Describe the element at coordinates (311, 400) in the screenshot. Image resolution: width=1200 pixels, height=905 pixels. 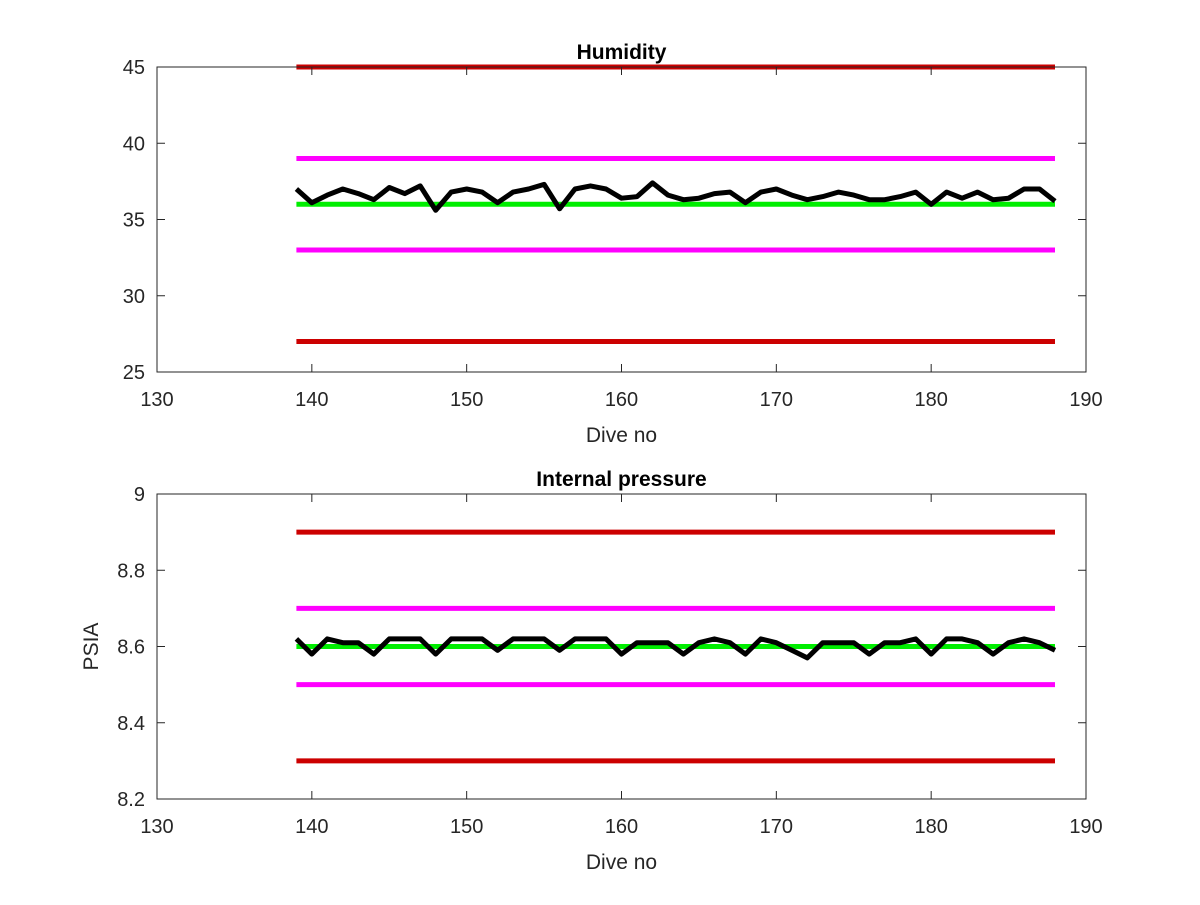
I see `humidity-x-tick-label: 140` at that location.